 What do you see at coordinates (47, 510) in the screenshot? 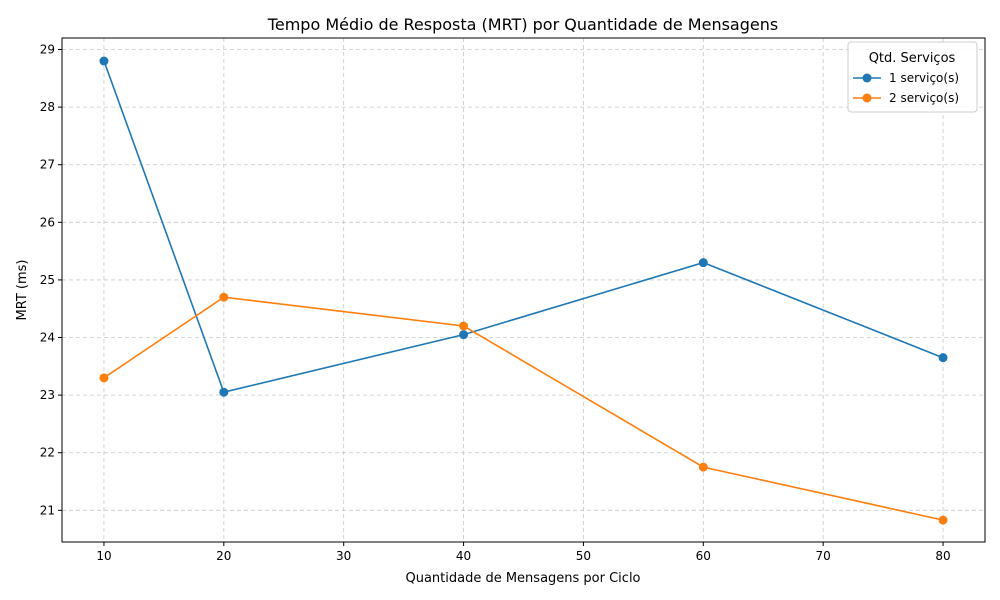
I see `y-tick-label: 21` at bounding box center [47, 510].